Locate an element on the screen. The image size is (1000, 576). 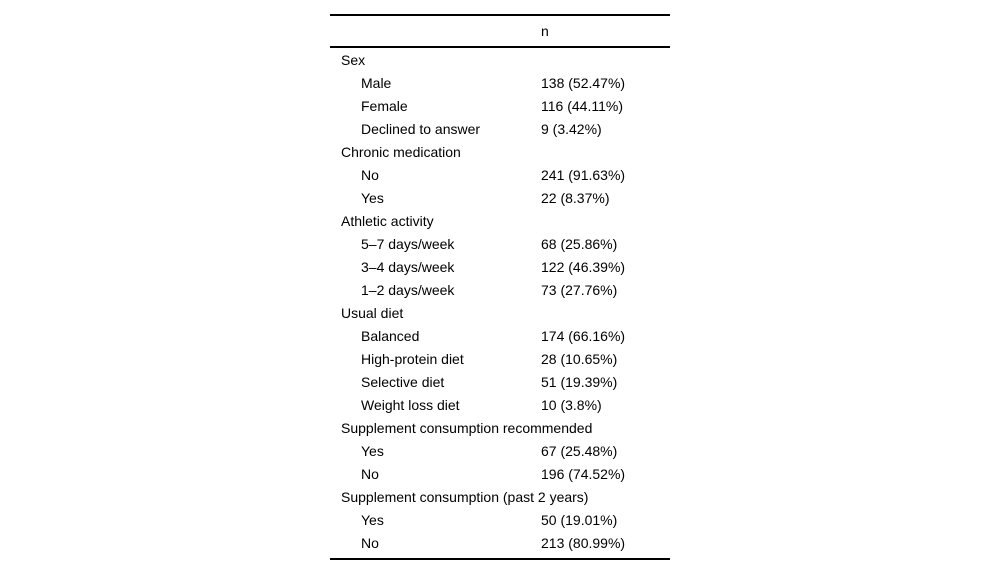
column-header-n: n is located at coordinates (545, 30).